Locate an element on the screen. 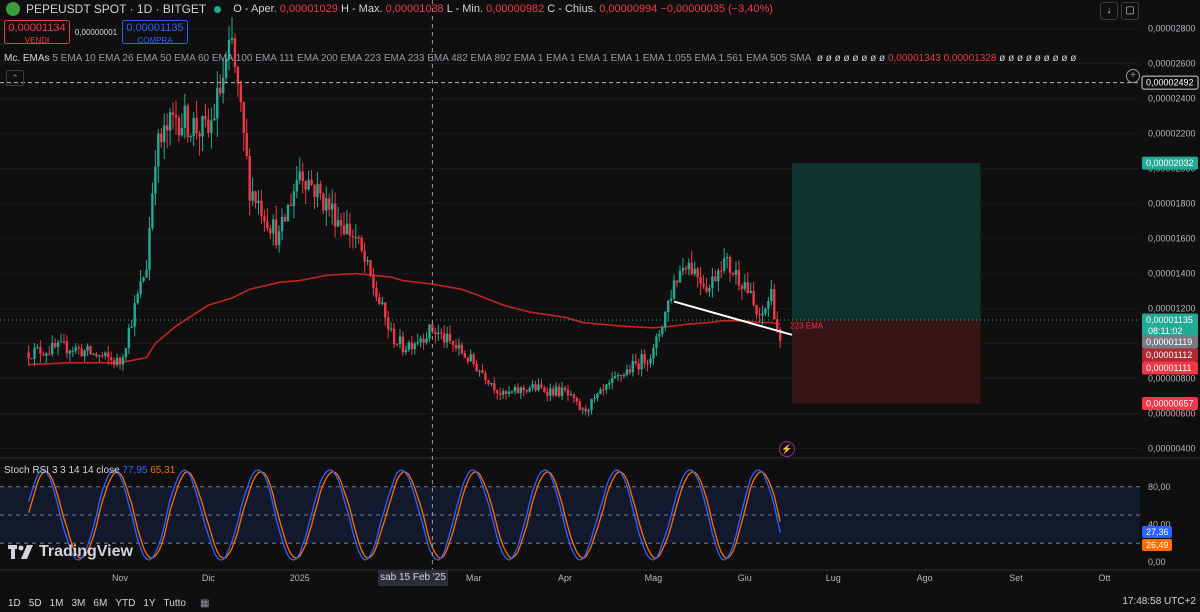  stoch-badge-text: 27,36 is located at coordinates (1157, 532).